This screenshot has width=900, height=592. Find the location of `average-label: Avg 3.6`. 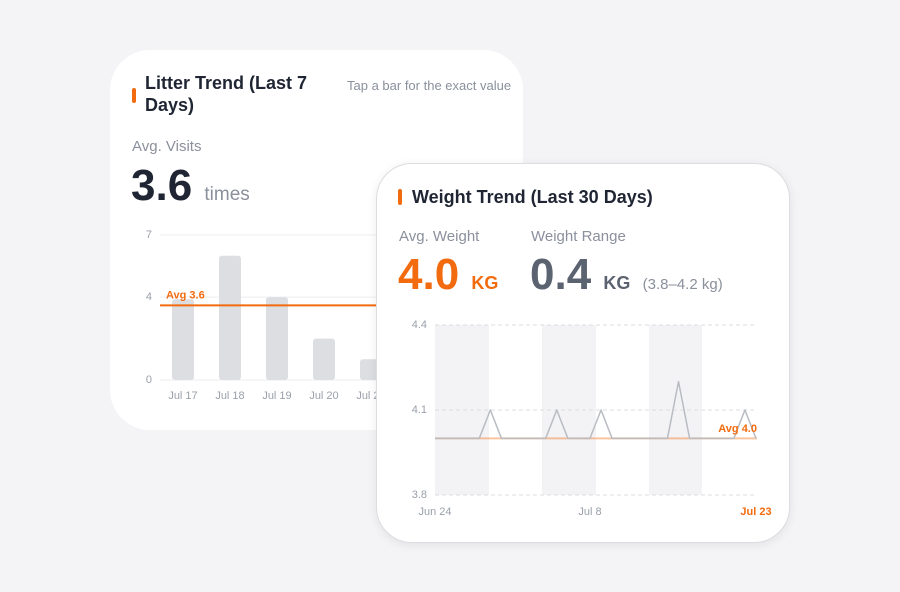

average-label: Avg 3.6 is located at coordinates (185, 295).